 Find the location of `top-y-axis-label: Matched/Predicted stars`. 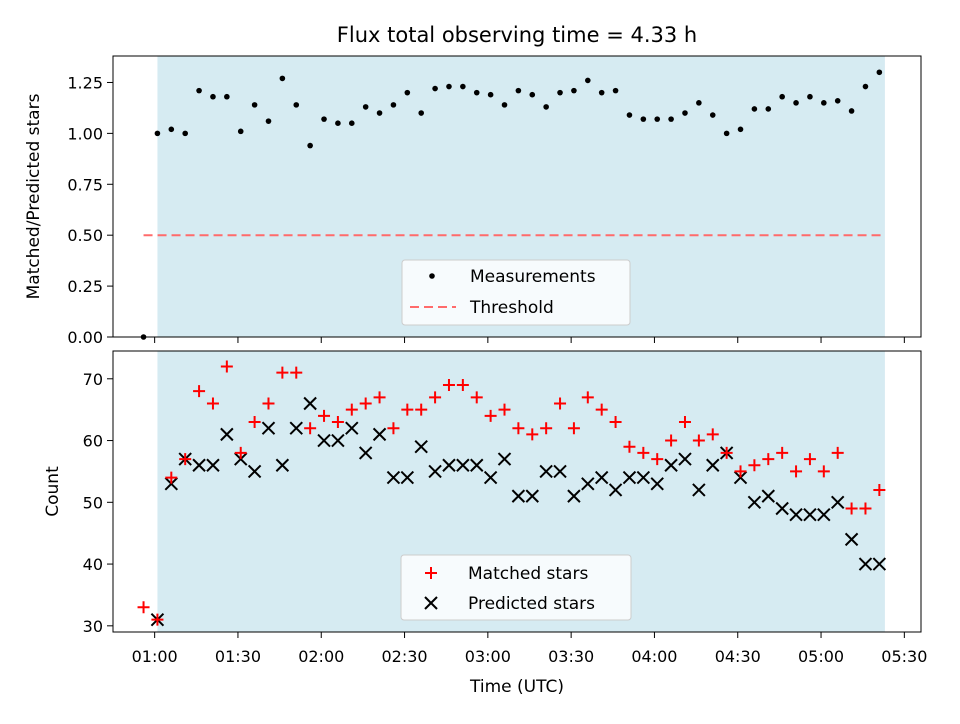

top-y-axis-label: Matched/Predicted stars is located at coordinates (34, 196).